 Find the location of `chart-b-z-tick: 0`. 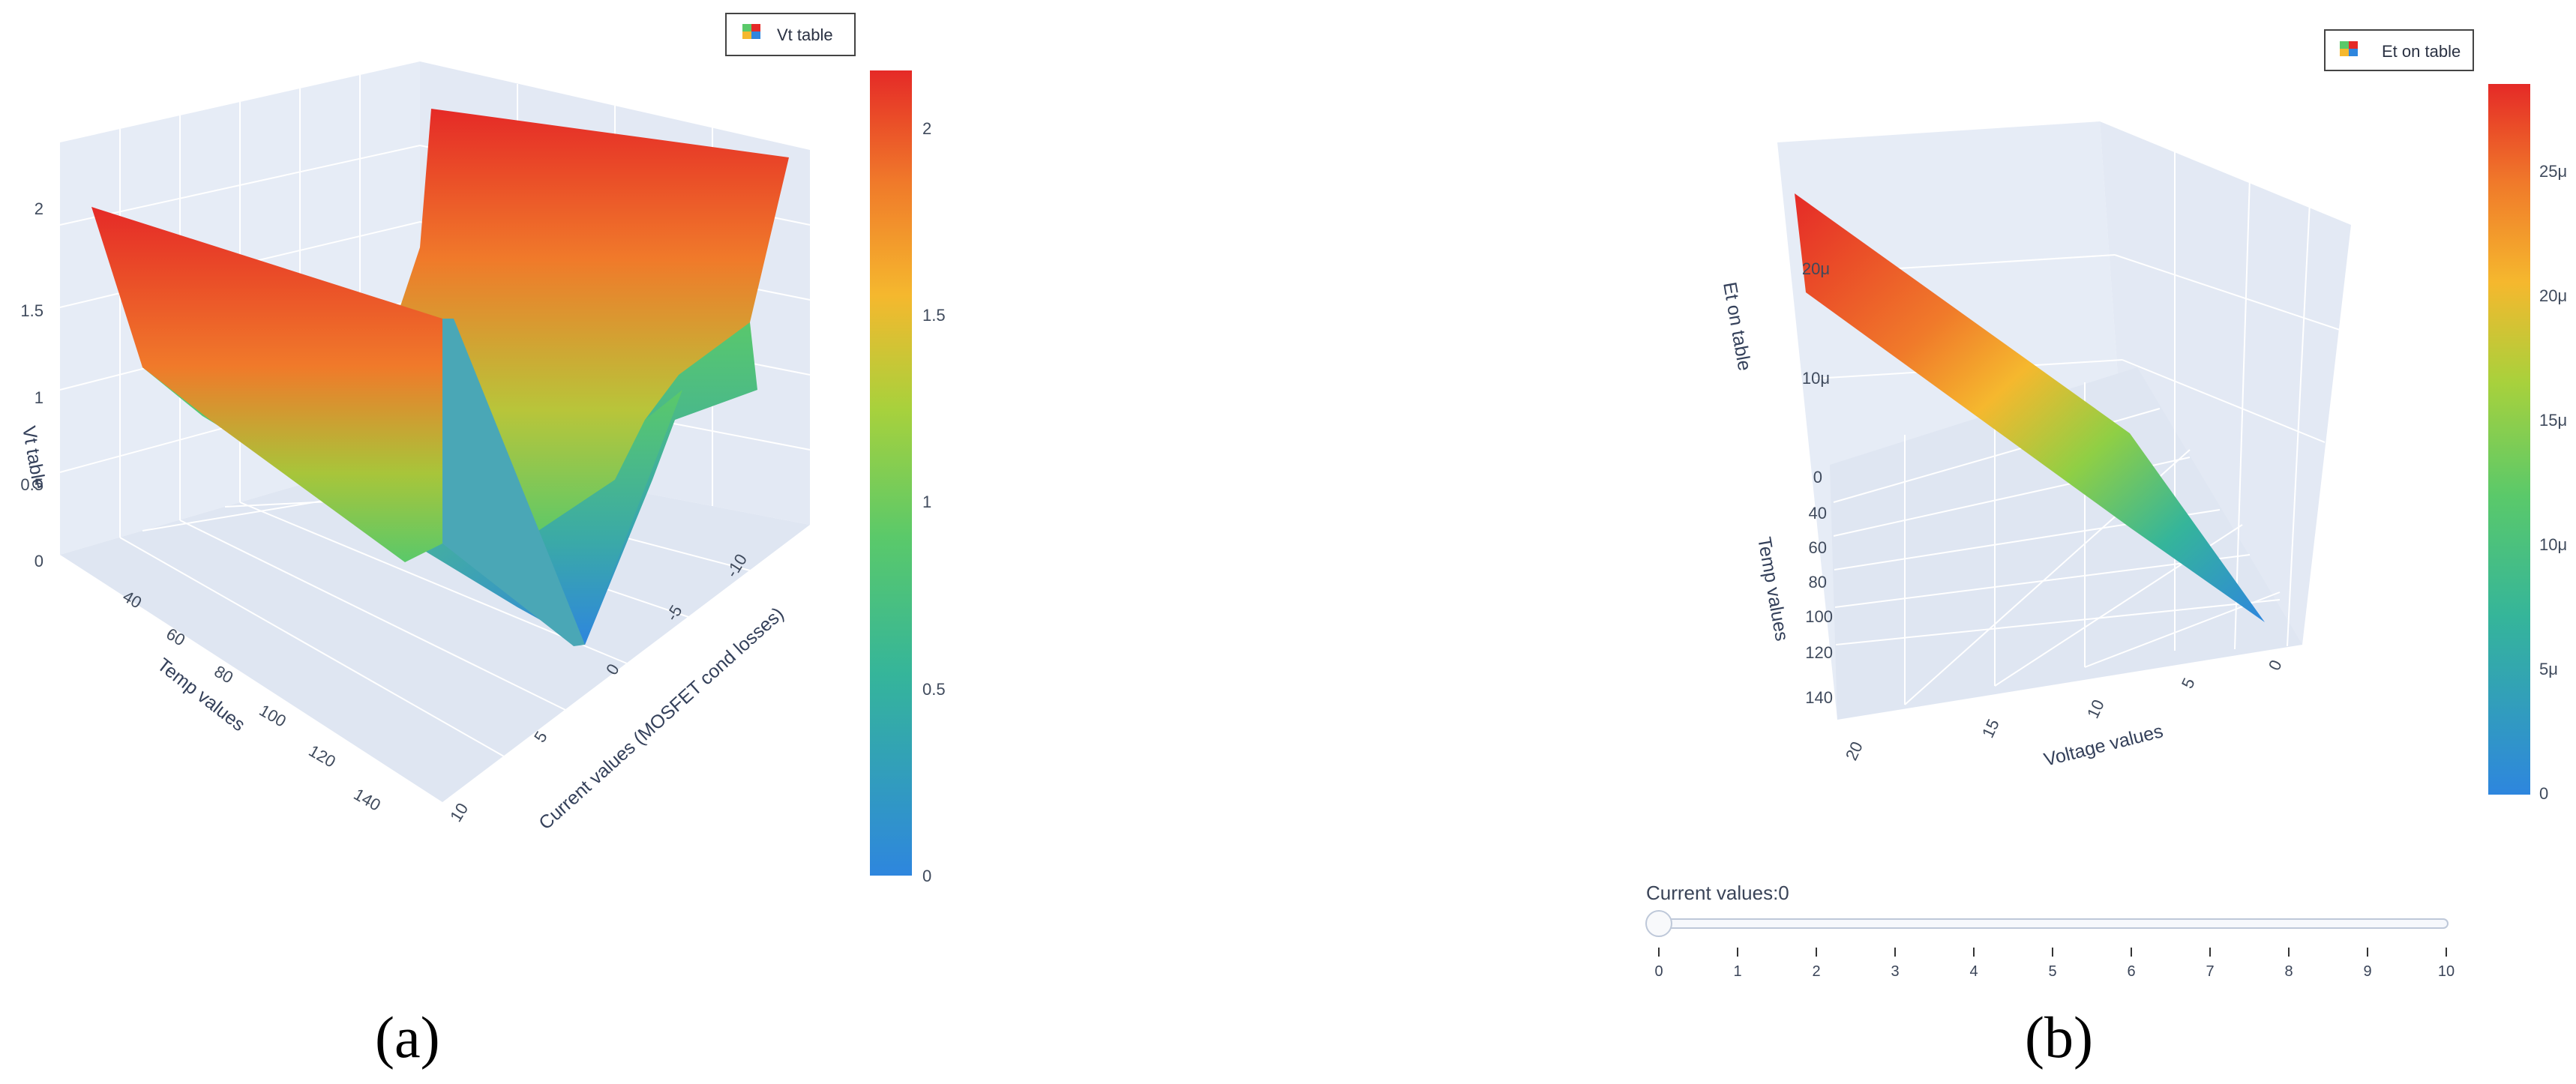

chart-b-z-tick: 0 is located at coordinates (1818, 478).